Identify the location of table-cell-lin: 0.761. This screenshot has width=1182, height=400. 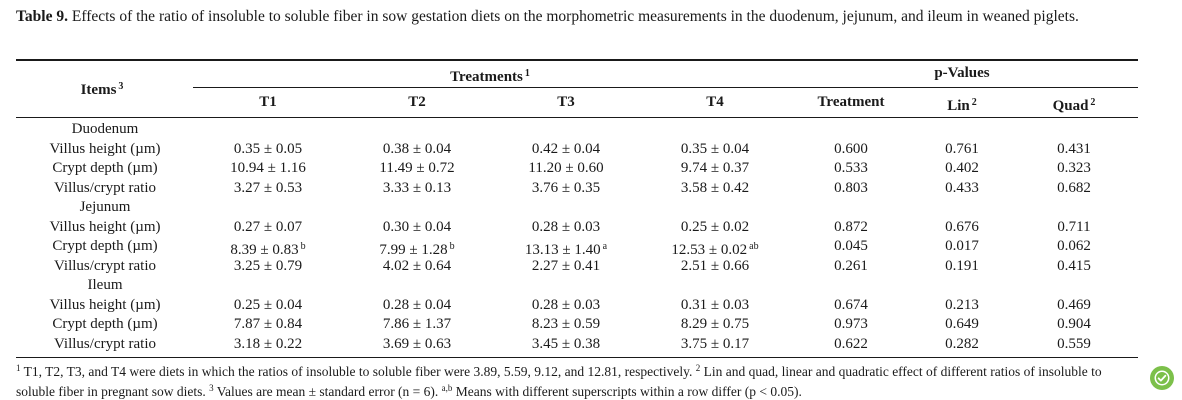
(962, 148).